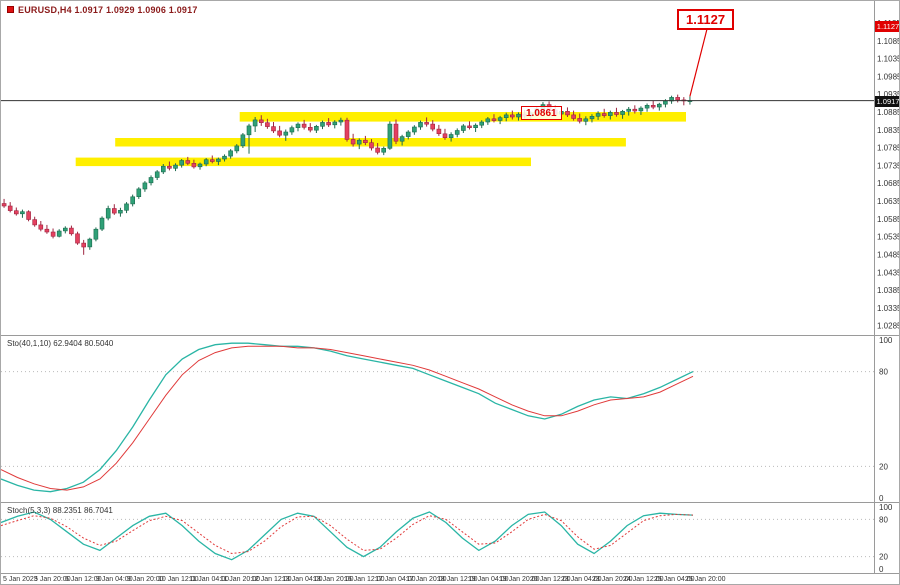 Image resolution: width=900 pixels, height=585 pixels. Describe the element at coordinates (887, 26) in the screenshot. I see `target-price-badge: 1.1127` at that location.